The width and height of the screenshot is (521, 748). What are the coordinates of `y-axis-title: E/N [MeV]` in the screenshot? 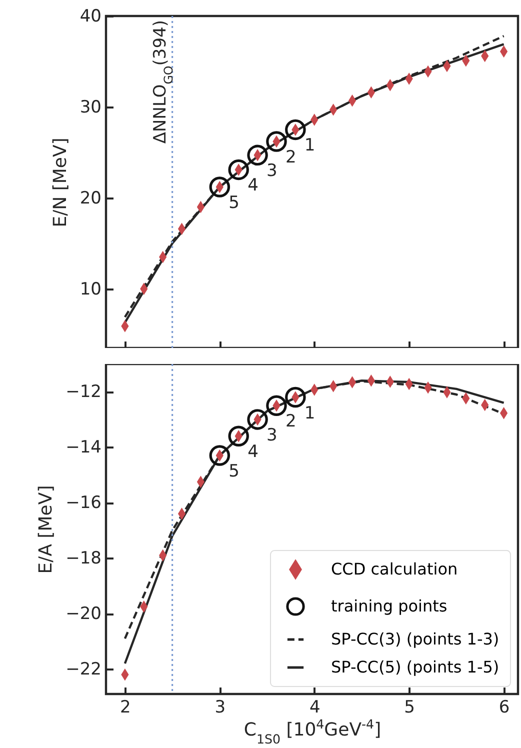 It's located at (60, 183).